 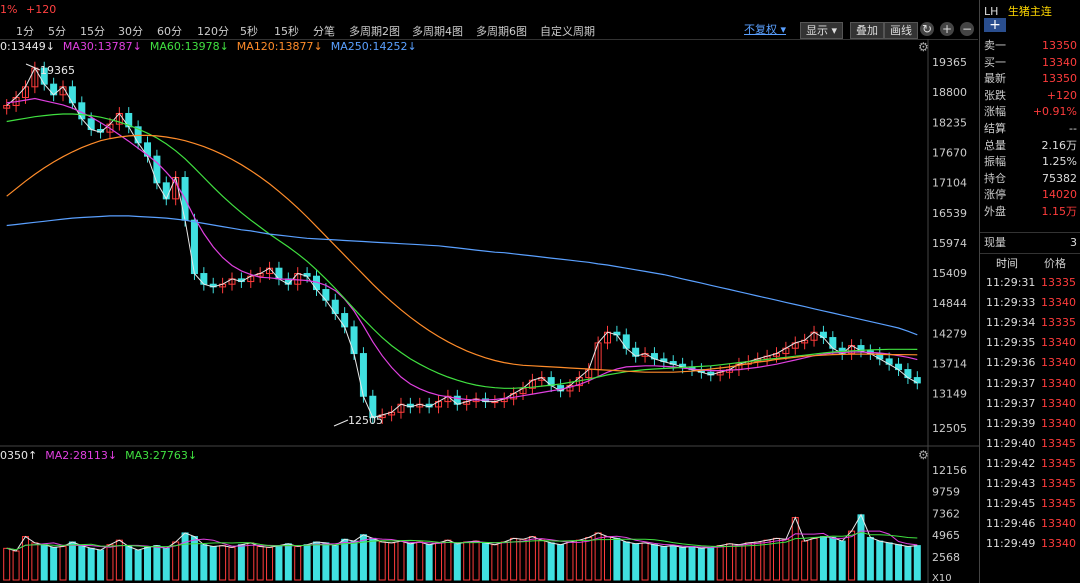 What do you see at coordinates (1031, 383) in the screenshot?
I see `trade-row: 11:29:37 13340` at bounding box center [1031, 383].